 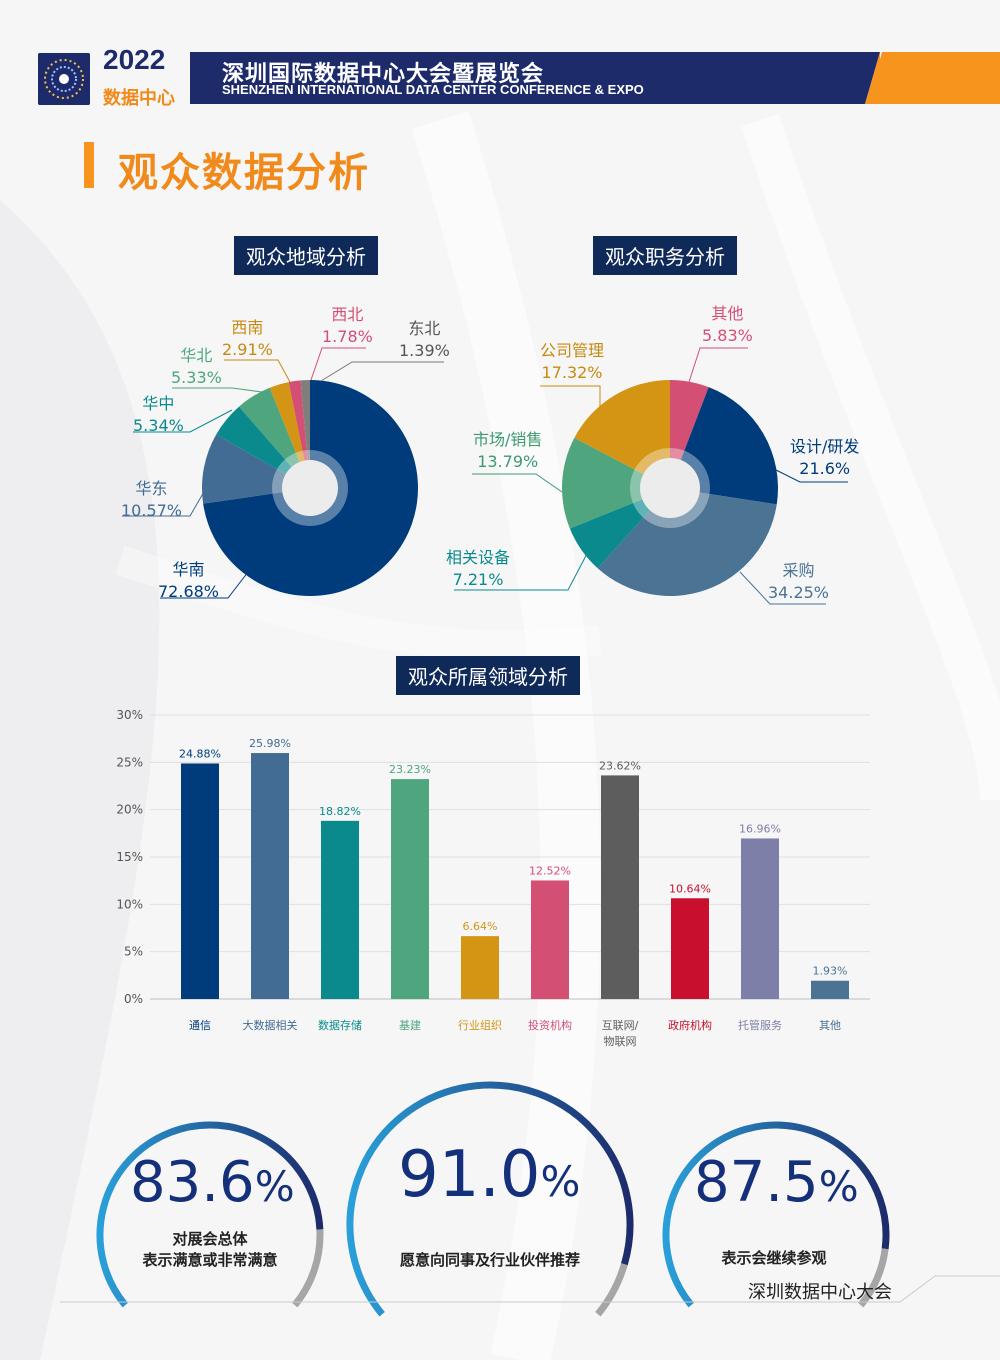 I want to click on bar-value-label-0: 24.88%, so click(x=200, y=753).